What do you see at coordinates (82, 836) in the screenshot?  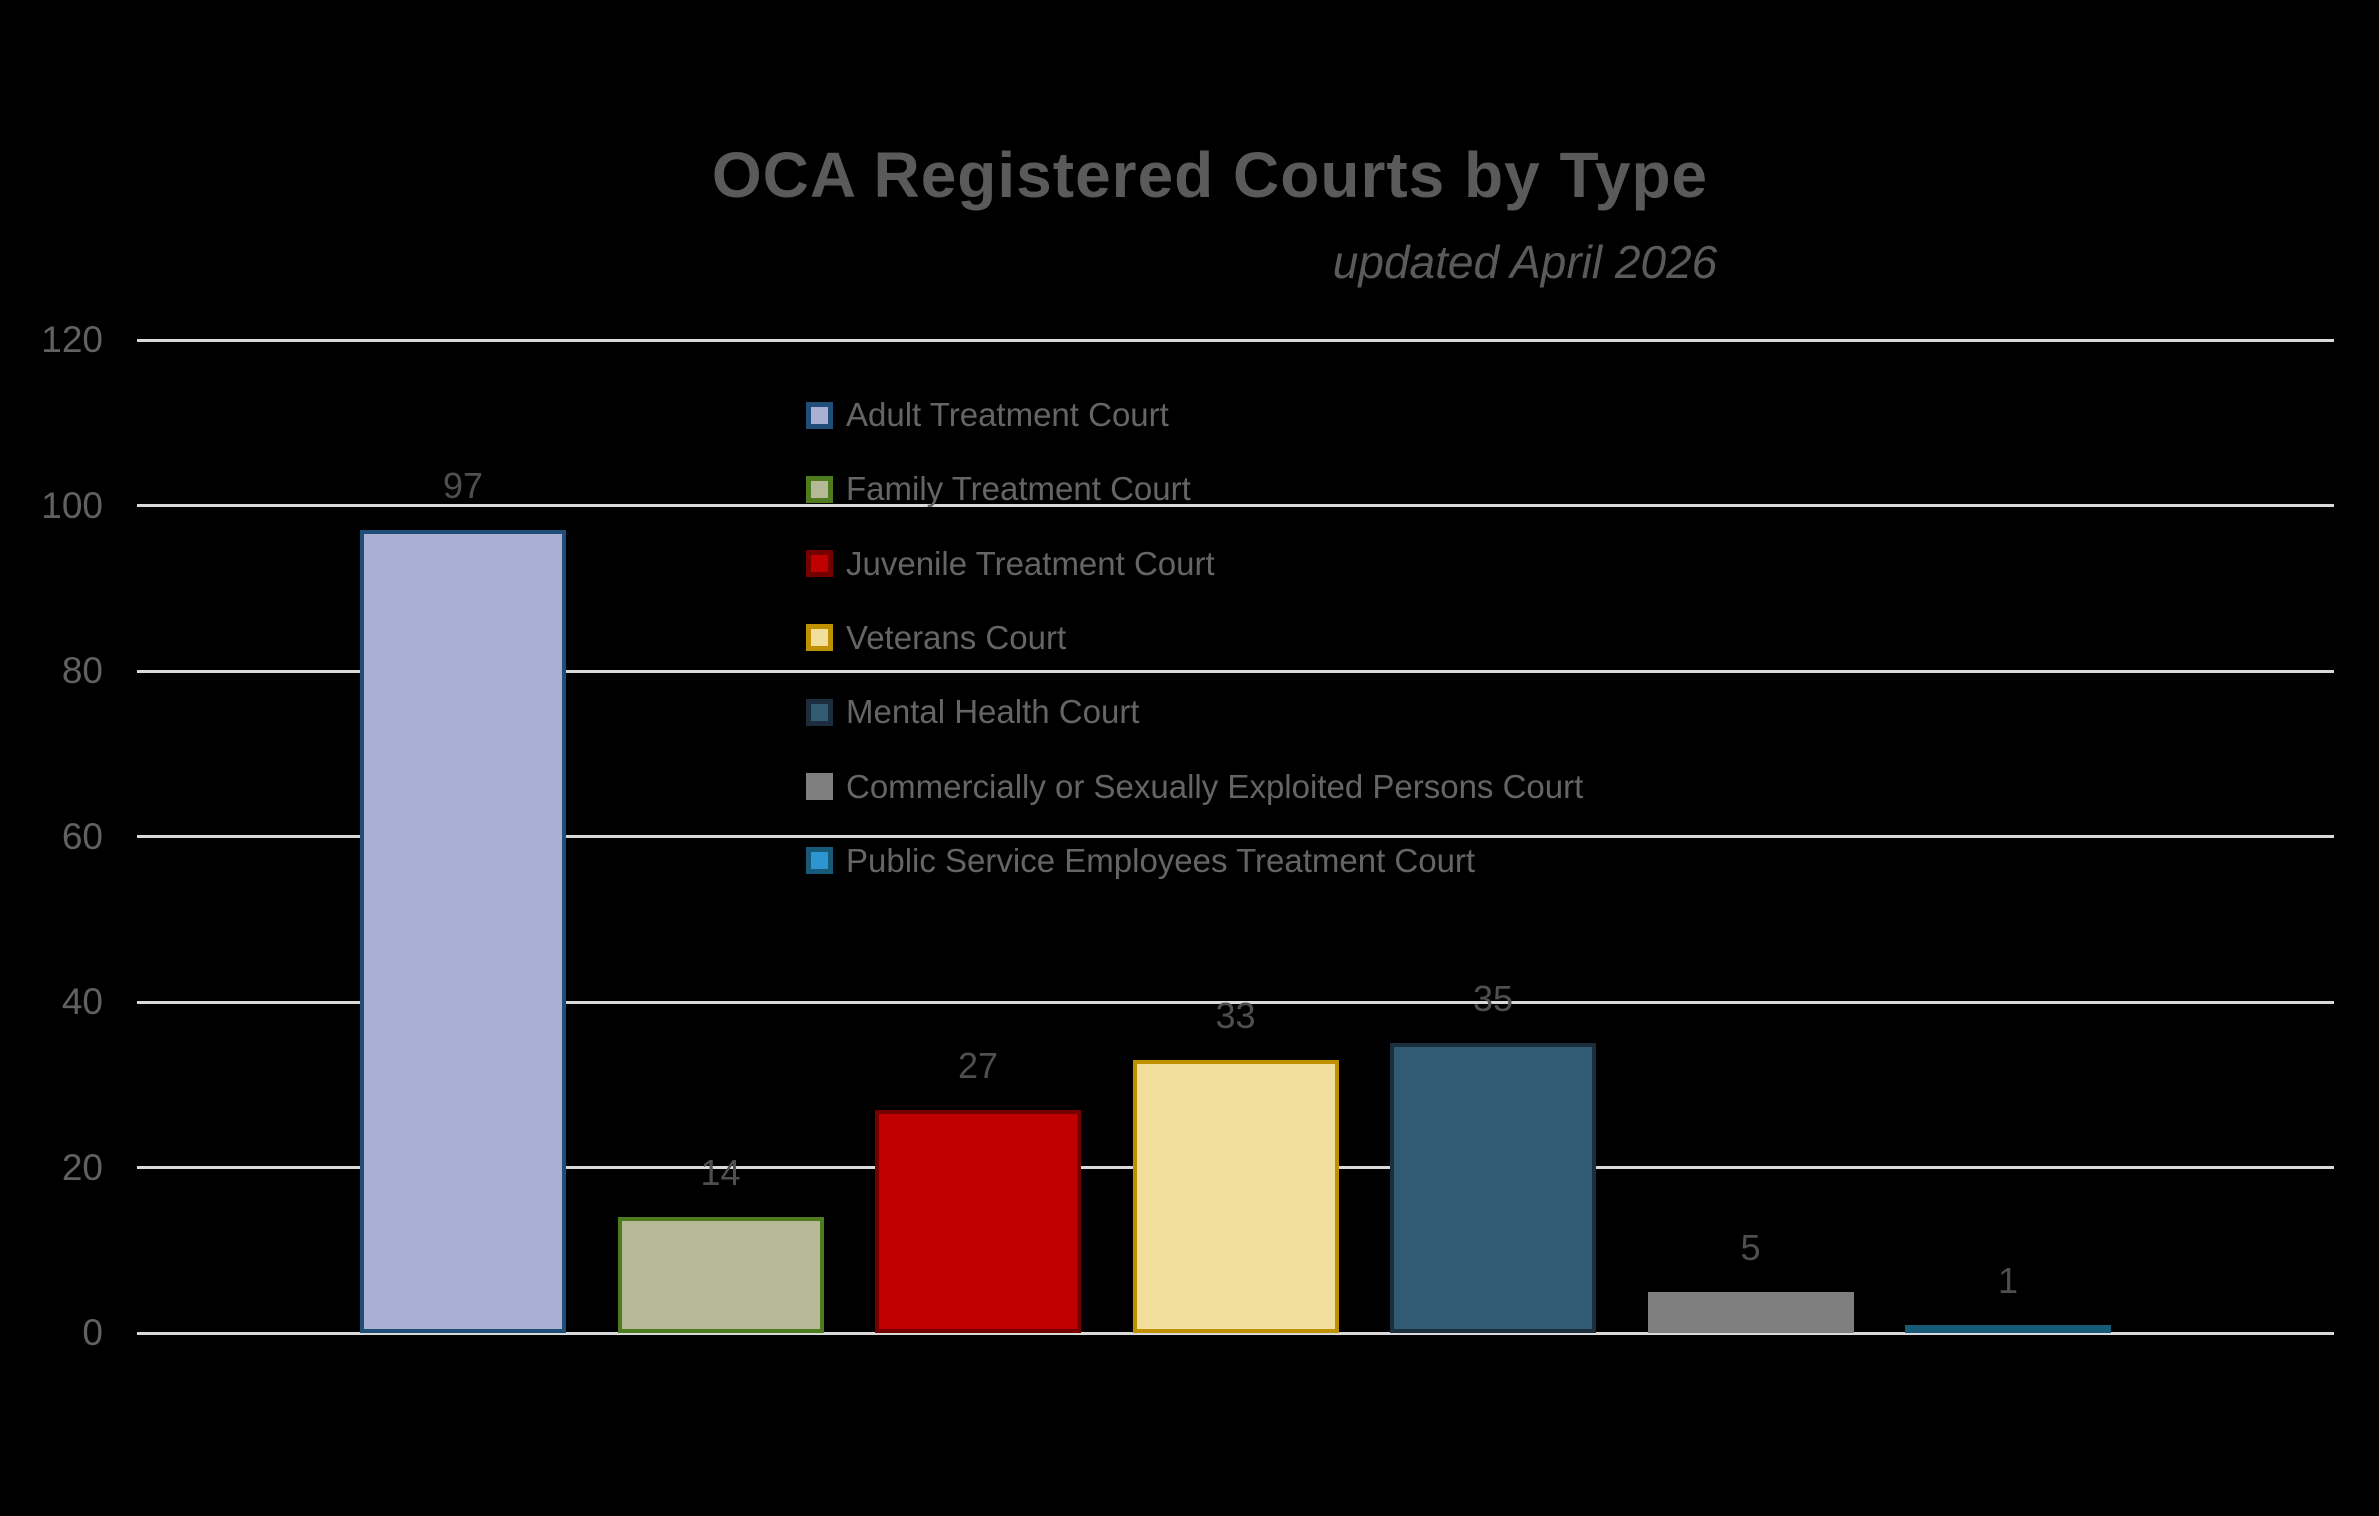 I see `y-axis-tick-label-60: 60` at bounding box center [82, 836].